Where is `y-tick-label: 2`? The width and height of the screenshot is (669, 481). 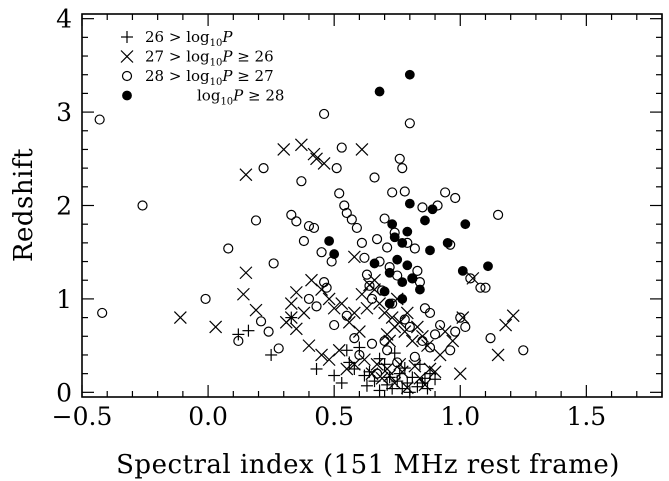 y-tick-label: 2 is located at coordinates (64, 206).